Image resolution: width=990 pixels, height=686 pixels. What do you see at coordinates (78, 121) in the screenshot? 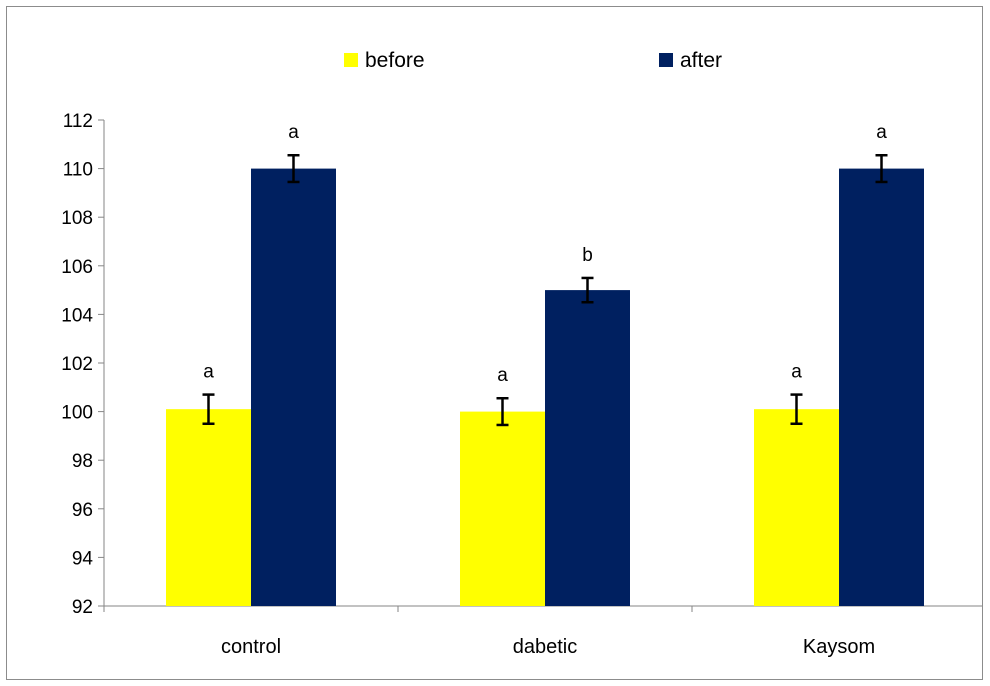
I see `y-tick-label: 112` at bounding box center [78, 121].